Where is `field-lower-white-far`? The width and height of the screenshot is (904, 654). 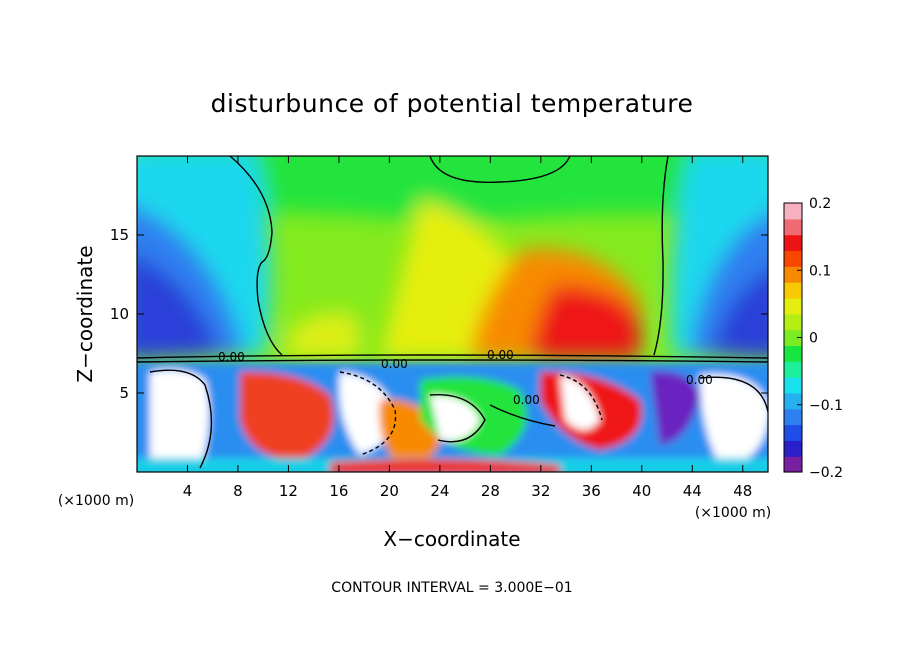 field-lower-white-far is located at coordinates (734, 419).